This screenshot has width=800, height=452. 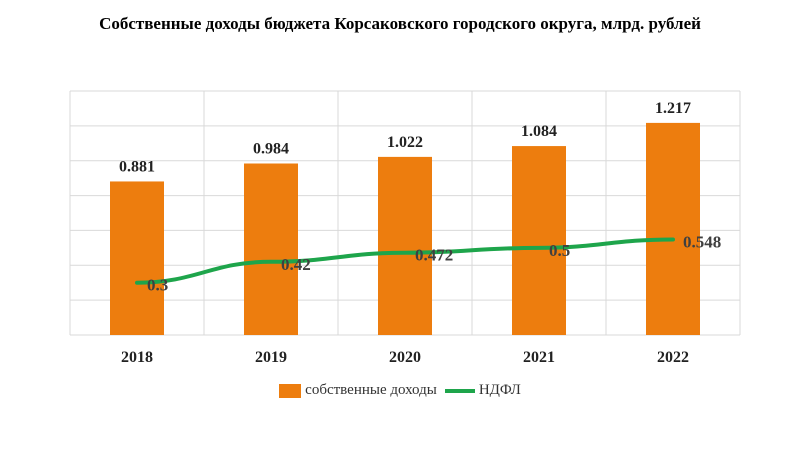 What do you see at coordinates (459, 390) in the screenshot?
I see `legend-swatch-line` at bounding box center [459, 390].